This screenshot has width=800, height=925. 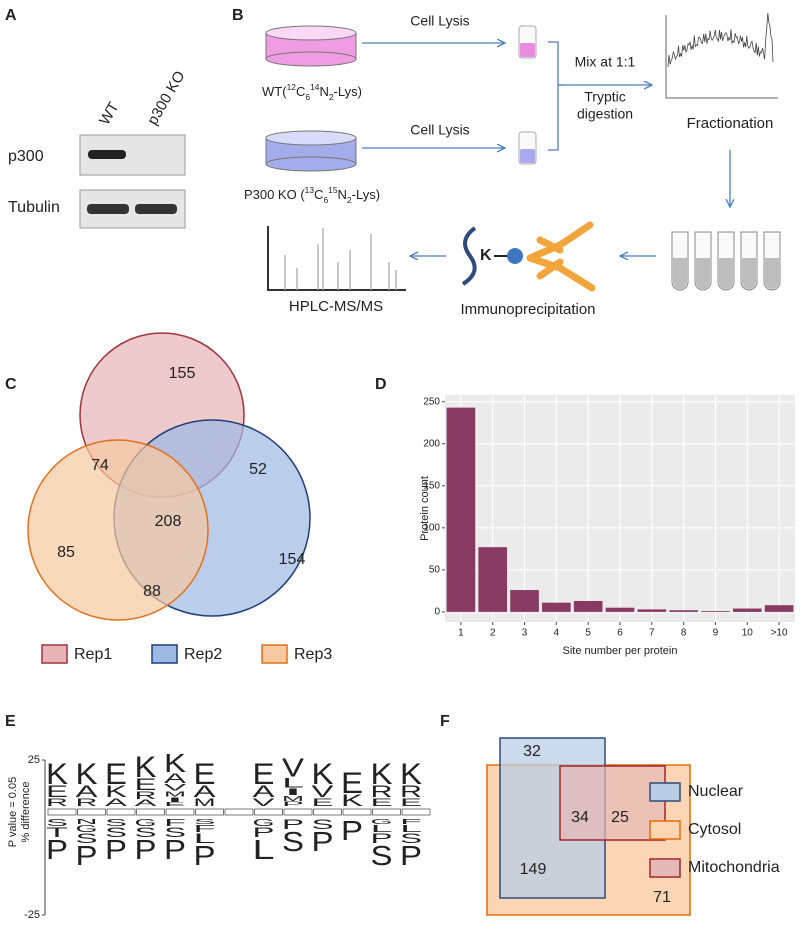 What do you see at coordinates (461, 633) in the screenshot?
I see `label: 1` at bounding box center [461, 633].